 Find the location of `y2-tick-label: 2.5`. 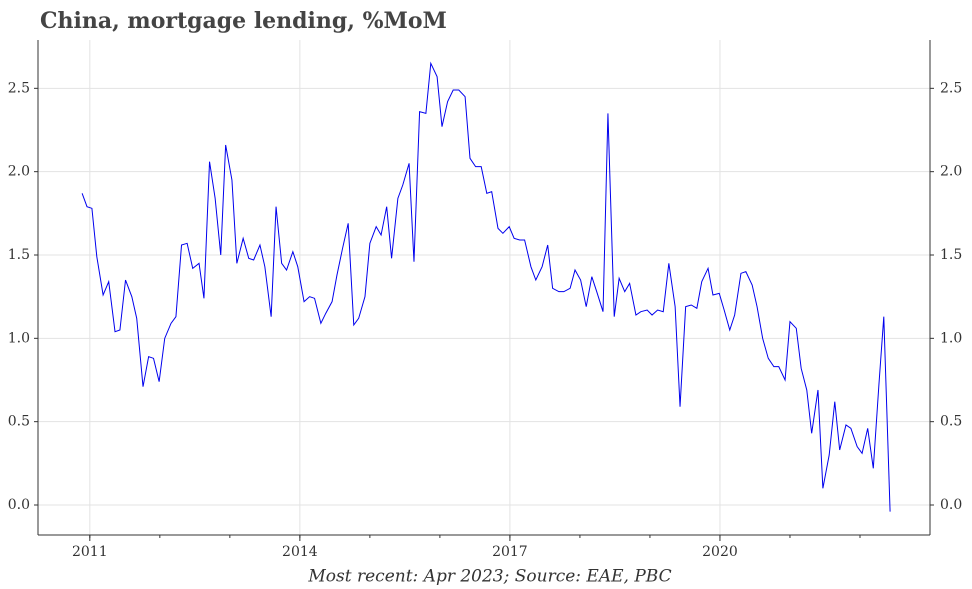

y2-tick-label: 2.5 is located at coordinates (951, 88).